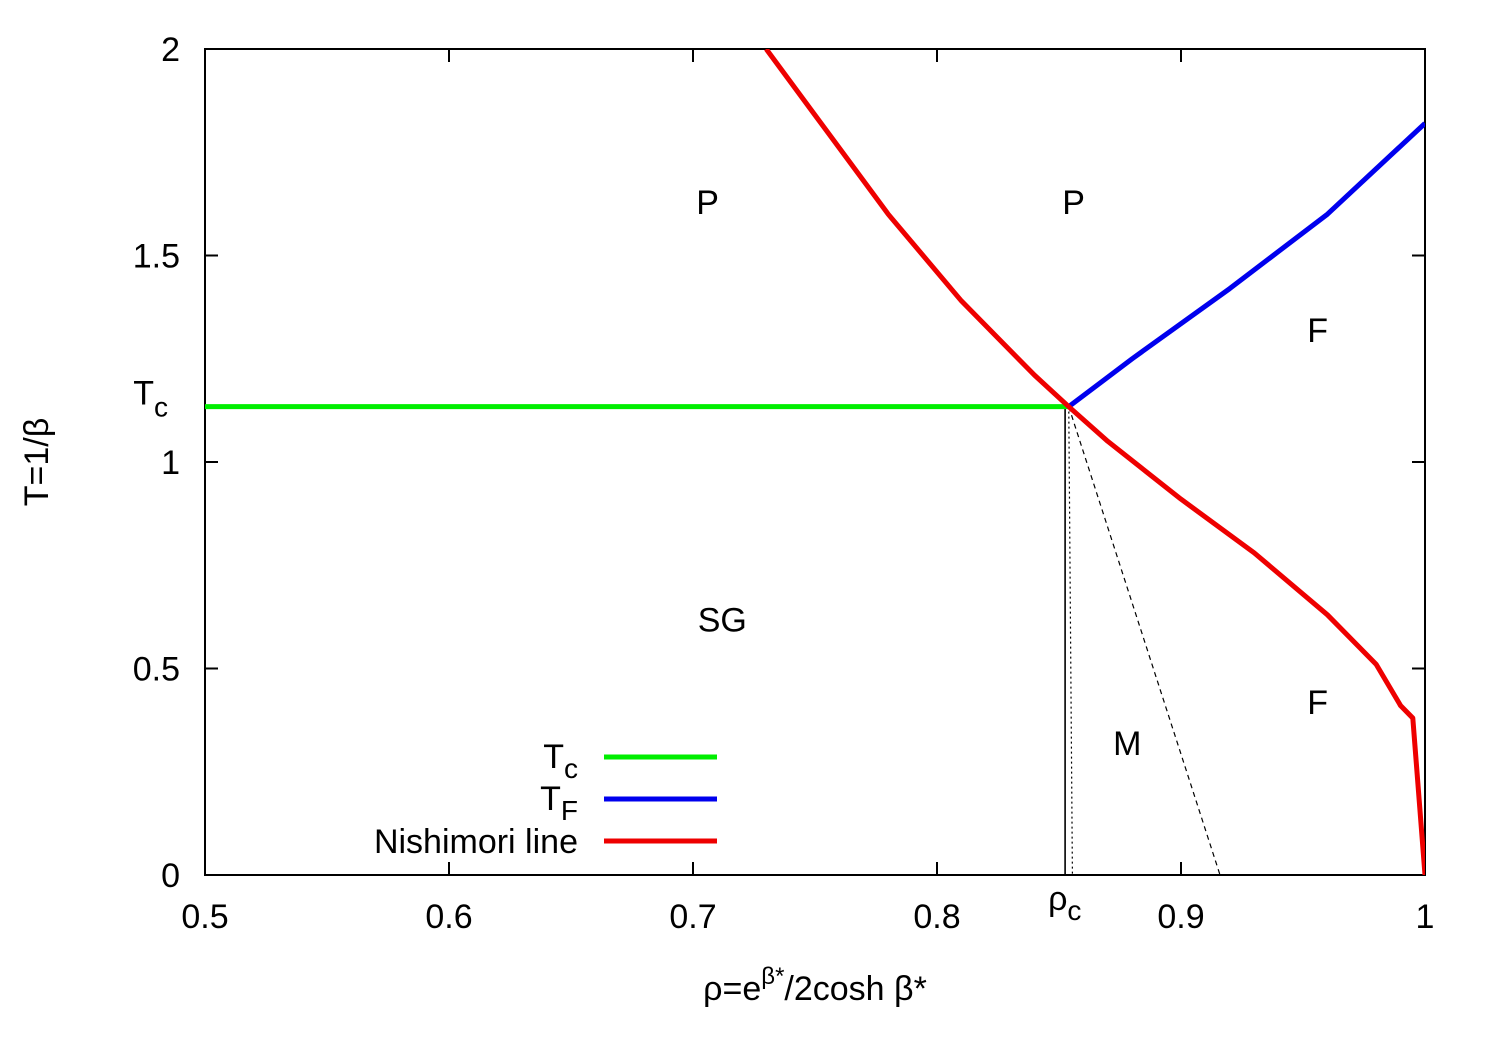 The image size is (1500, 1050). Describe the element at coordinates (37, 462) in the screenshot. I see `y-axis-label: T=1/β` at that location.